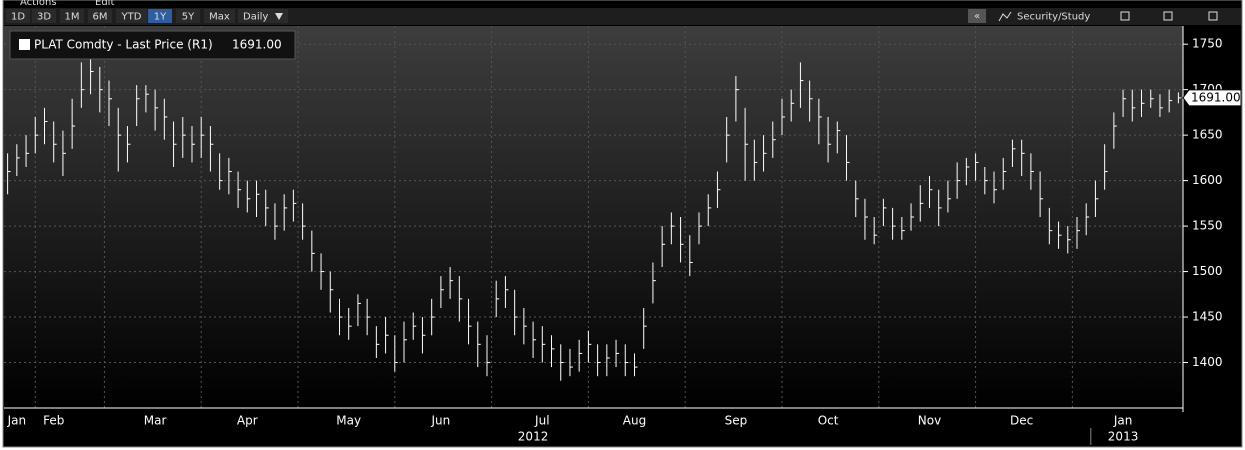 Image resolution: width=1245 pixels, height=450 pixels. What do you see at coordinates (247, 421) in the screenshot?
I see `x-tick-label: Apr` at bounding box center [247, 421].